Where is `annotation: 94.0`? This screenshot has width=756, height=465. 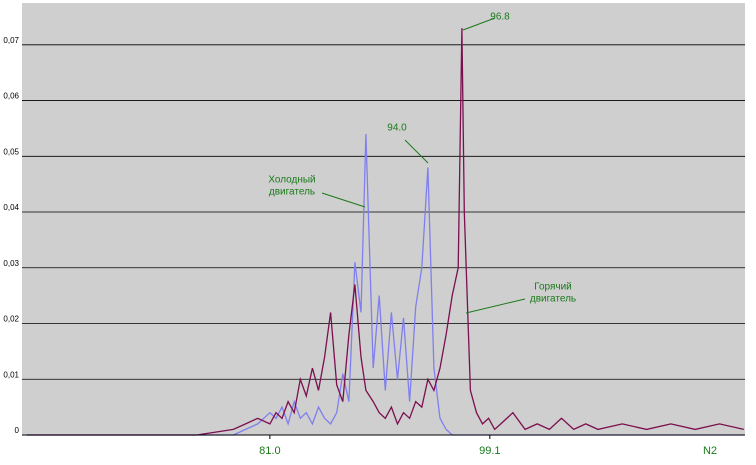 annotation: 94.0 is located at coordinates (397, 128).